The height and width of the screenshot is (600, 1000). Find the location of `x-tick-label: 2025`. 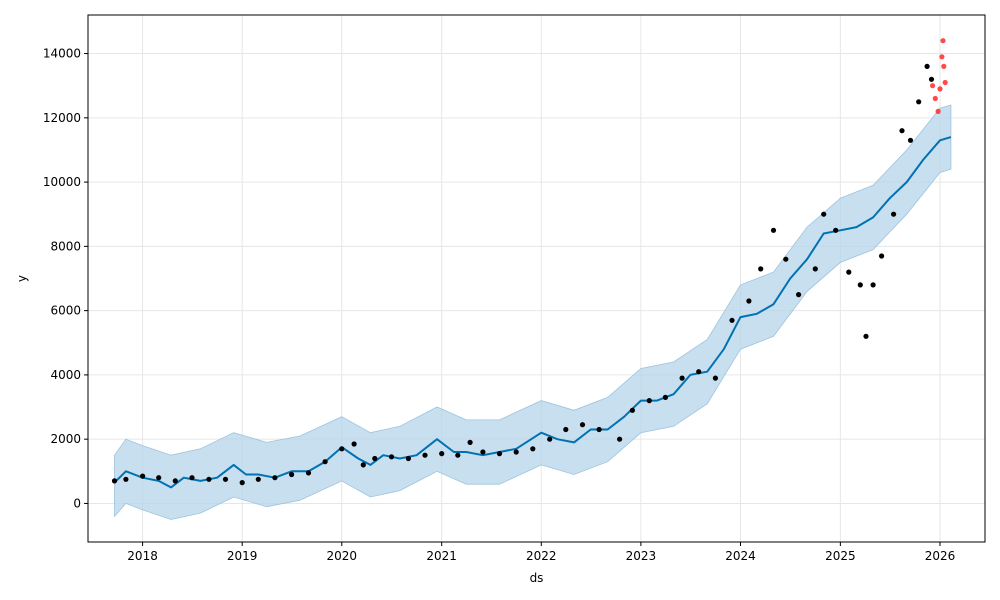

x-tick-label: 2025 is located at coordinates (840, 556).